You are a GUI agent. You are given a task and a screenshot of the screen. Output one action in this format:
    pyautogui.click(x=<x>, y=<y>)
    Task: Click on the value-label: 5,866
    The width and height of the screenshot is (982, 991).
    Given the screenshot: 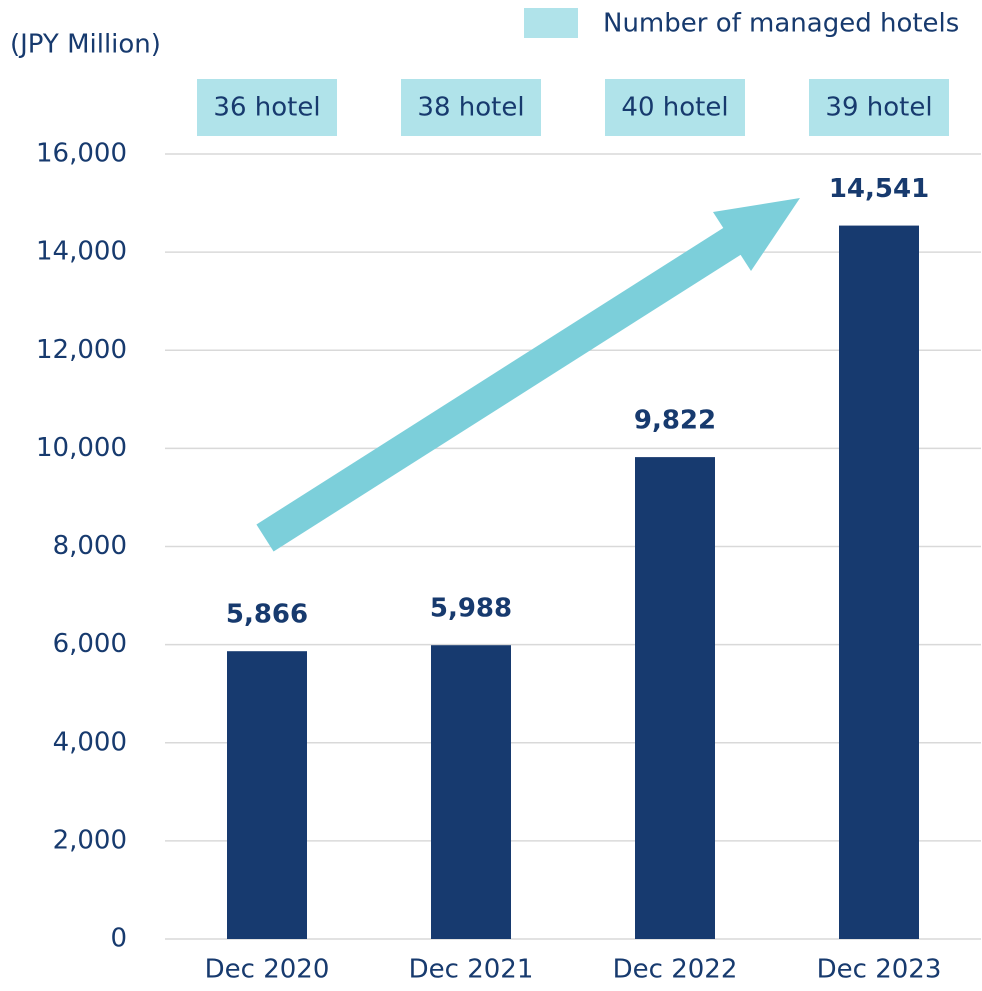 What is the action you would take?
    pyautogui.click(x=267, y=615)
    